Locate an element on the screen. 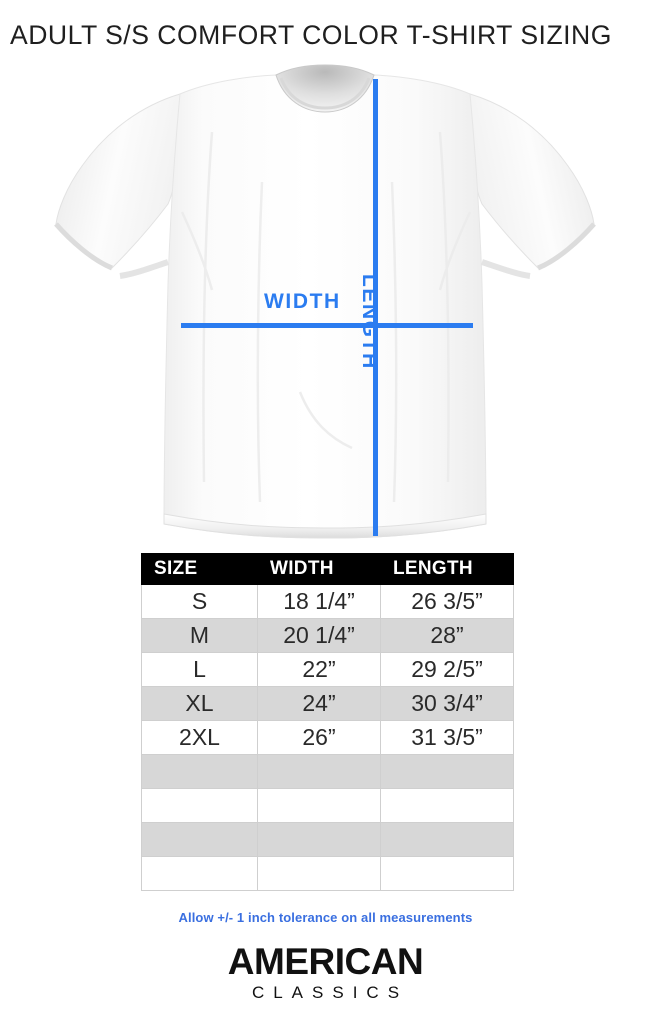  cell-width: 24” is located at coordinates (319, 703).